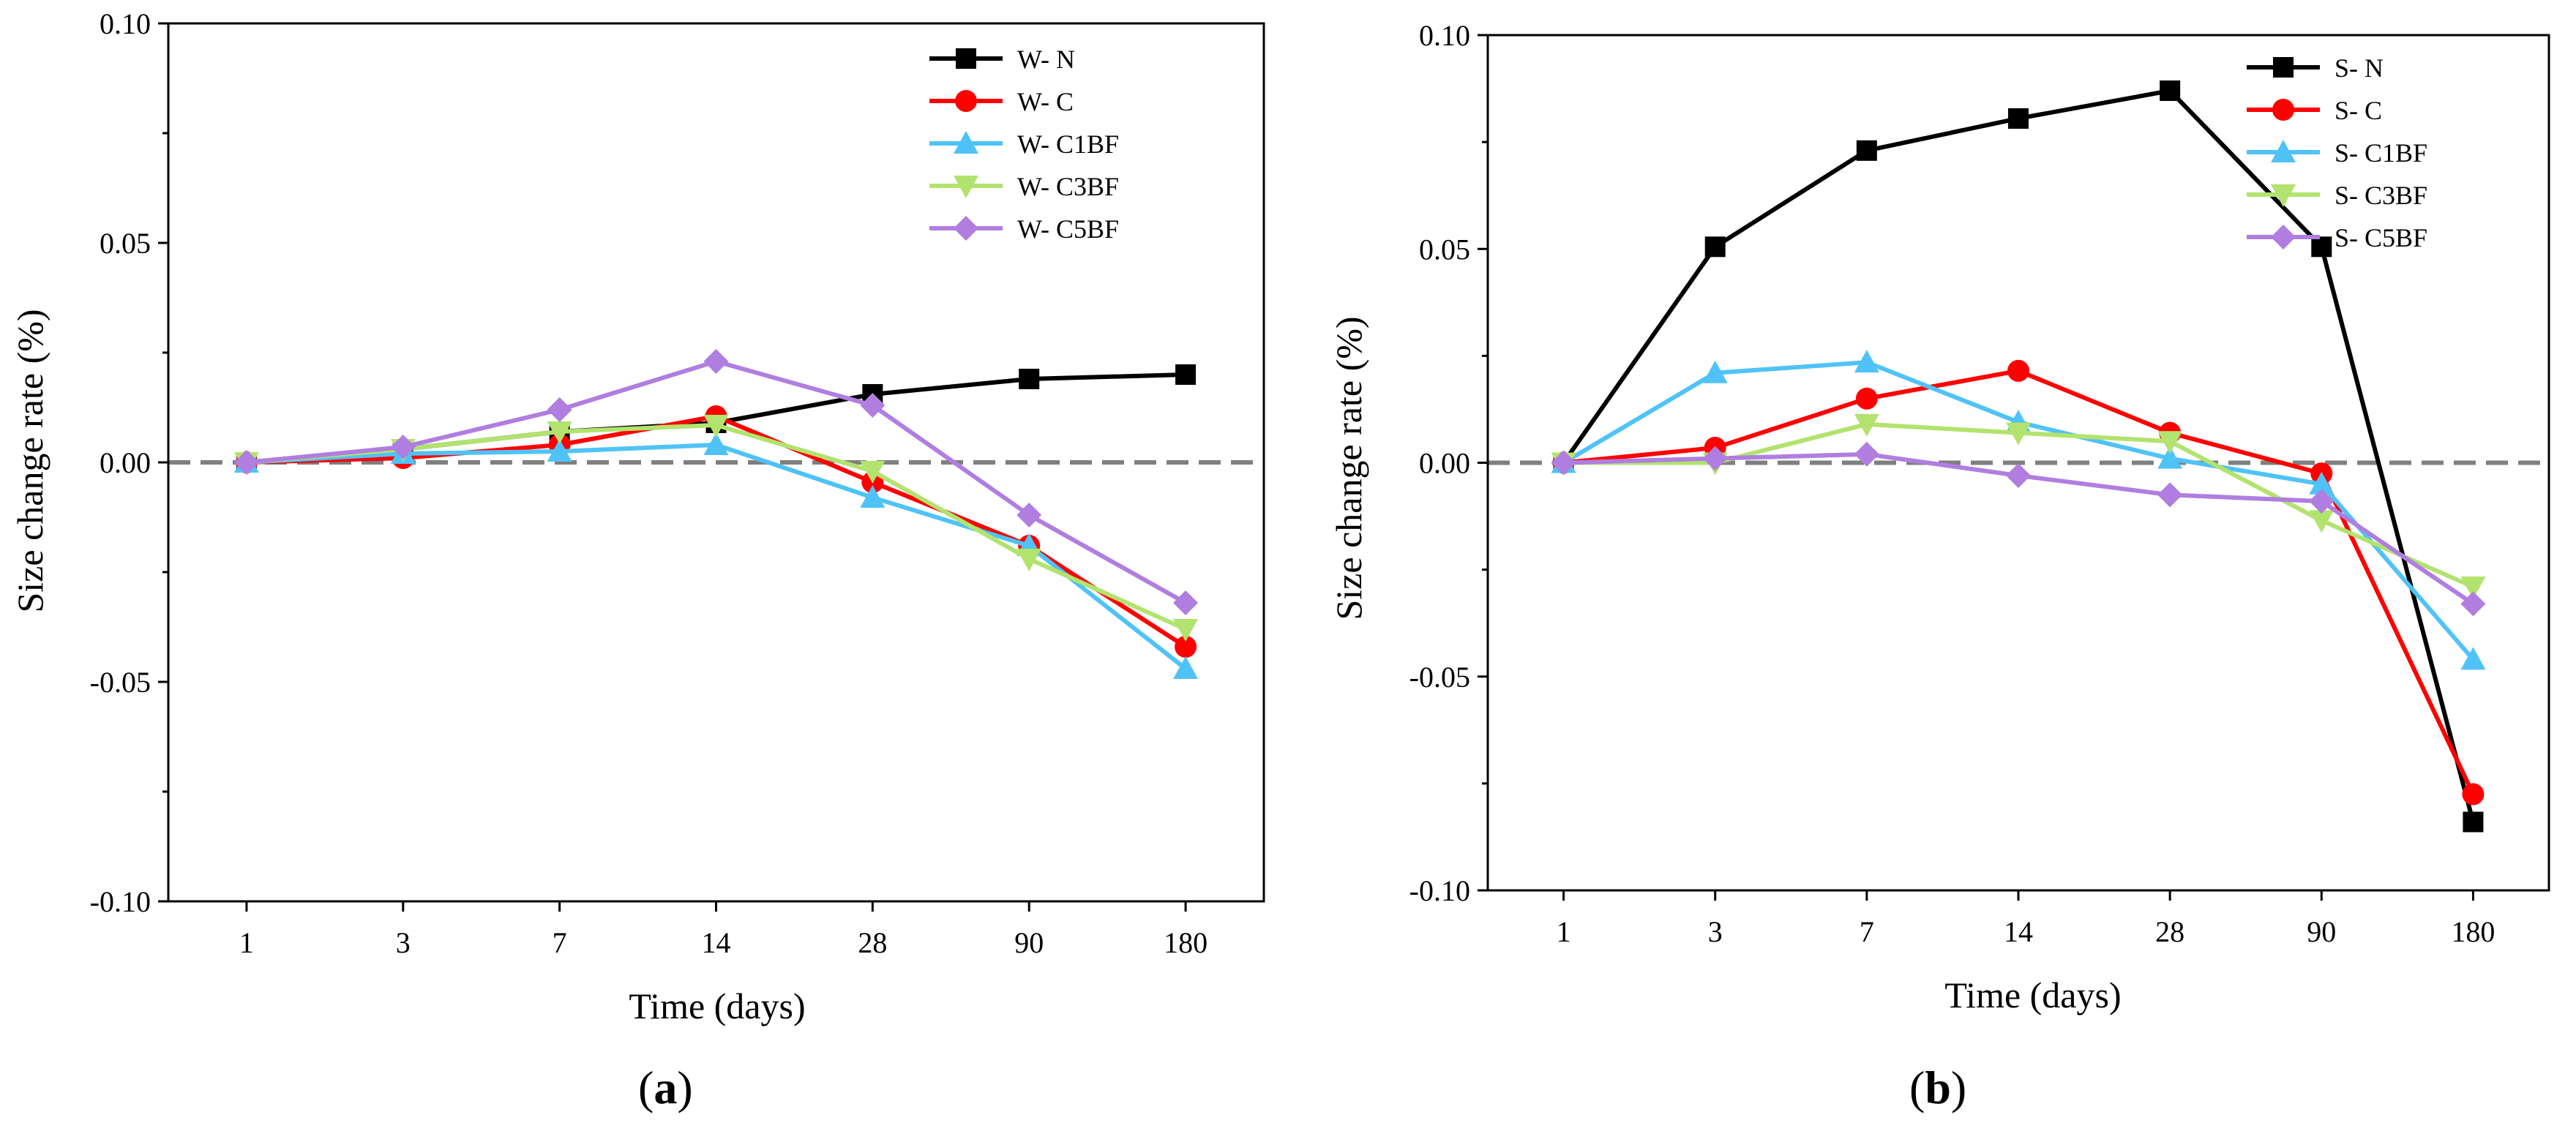 The image size is (2576, 1134). Describe the element at coordinates (1348, 468) in the screenshot. I see `y-axis-title-b: Size change rate (%)` at that location.